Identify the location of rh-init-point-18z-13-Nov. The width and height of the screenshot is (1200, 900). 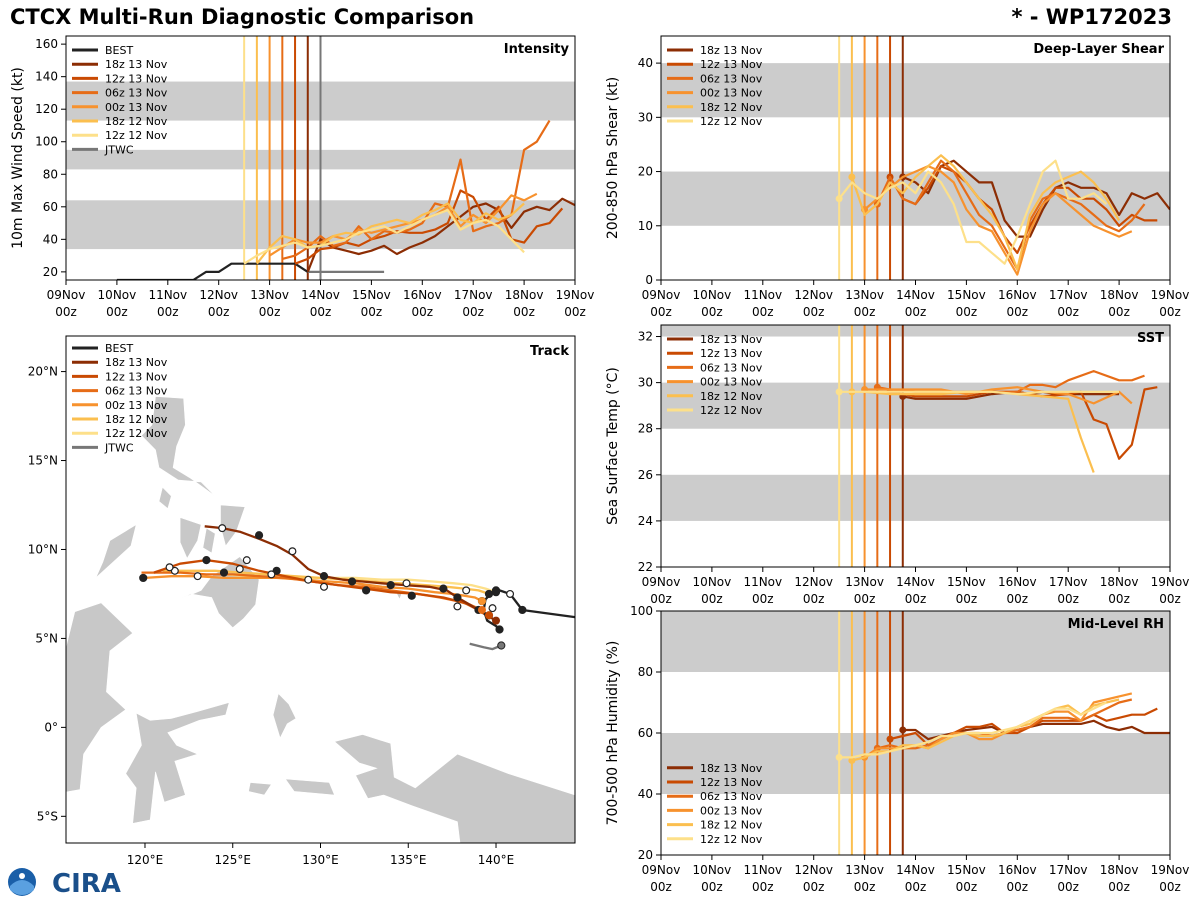
(903, 730).